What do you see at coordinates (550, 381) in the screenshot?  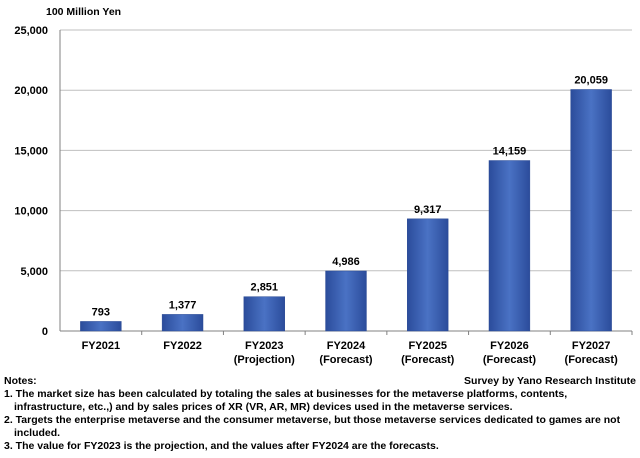 I see `source-text: Survey by Yano Research Institute` at bounding box center [550, 381].